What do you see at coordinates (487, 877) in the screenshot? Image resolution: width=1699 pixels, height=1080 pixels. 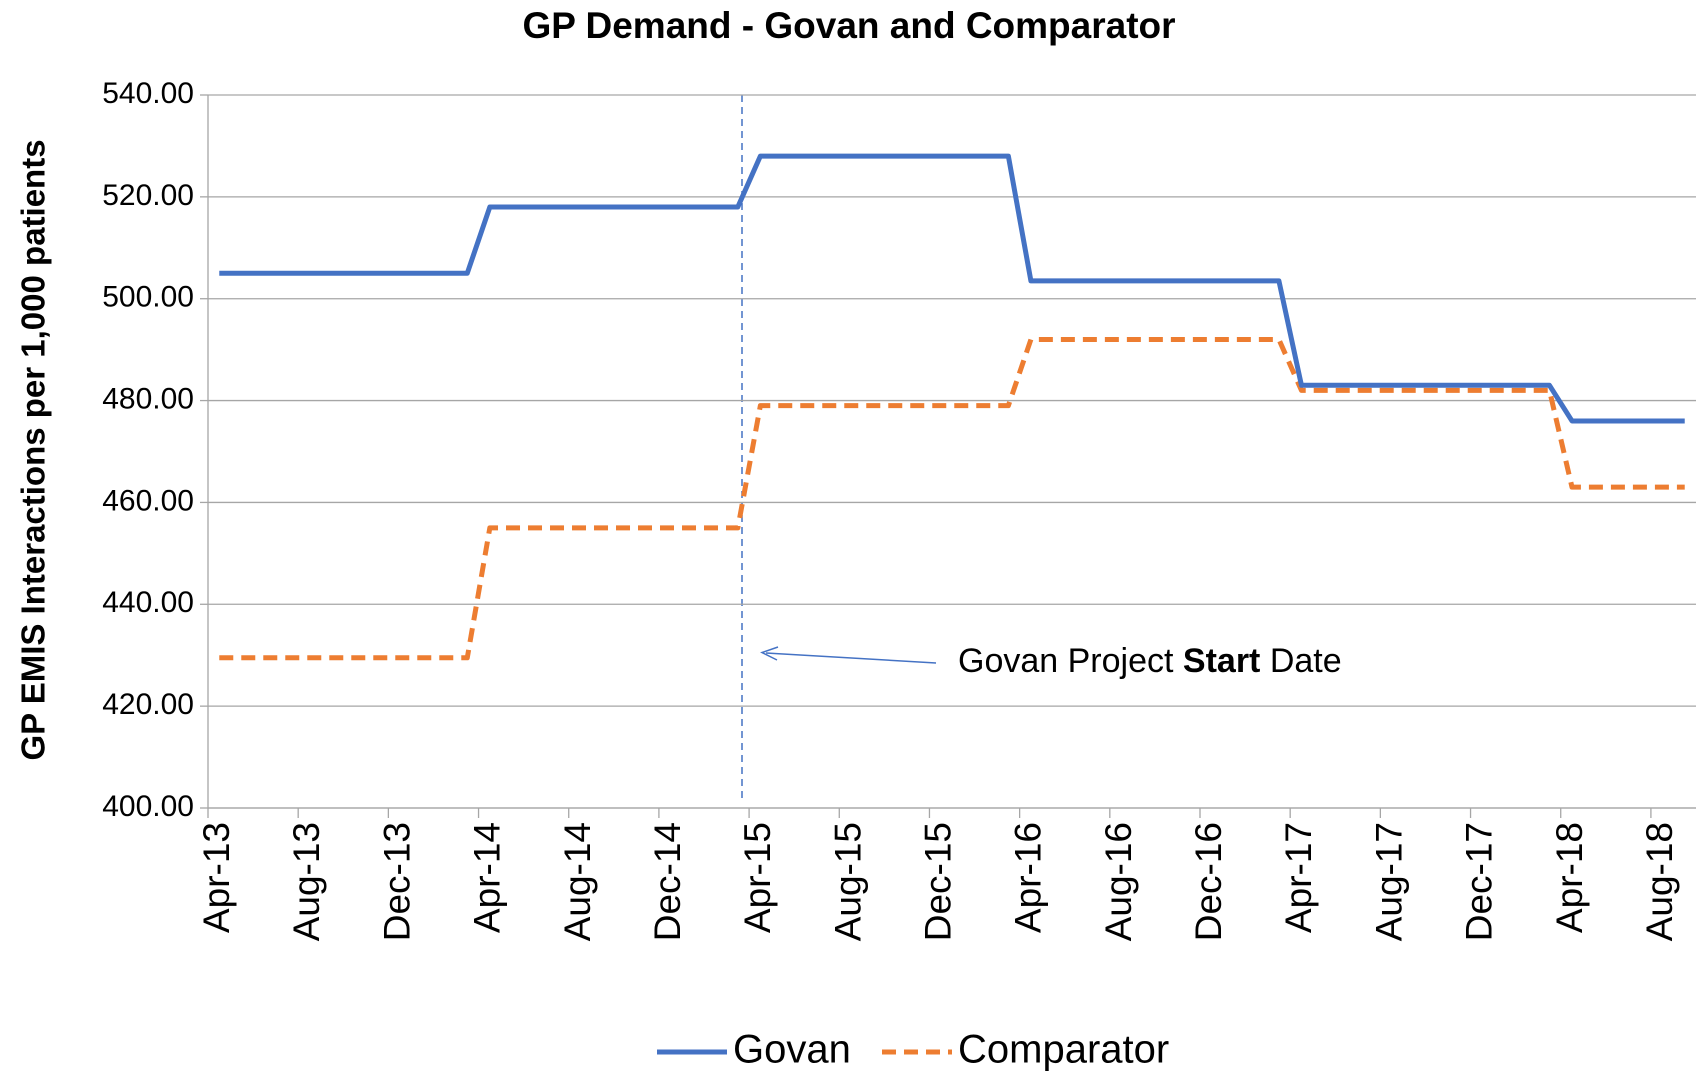 I see `x-tick-label: Apr-14` at bounding box center [487, 877].